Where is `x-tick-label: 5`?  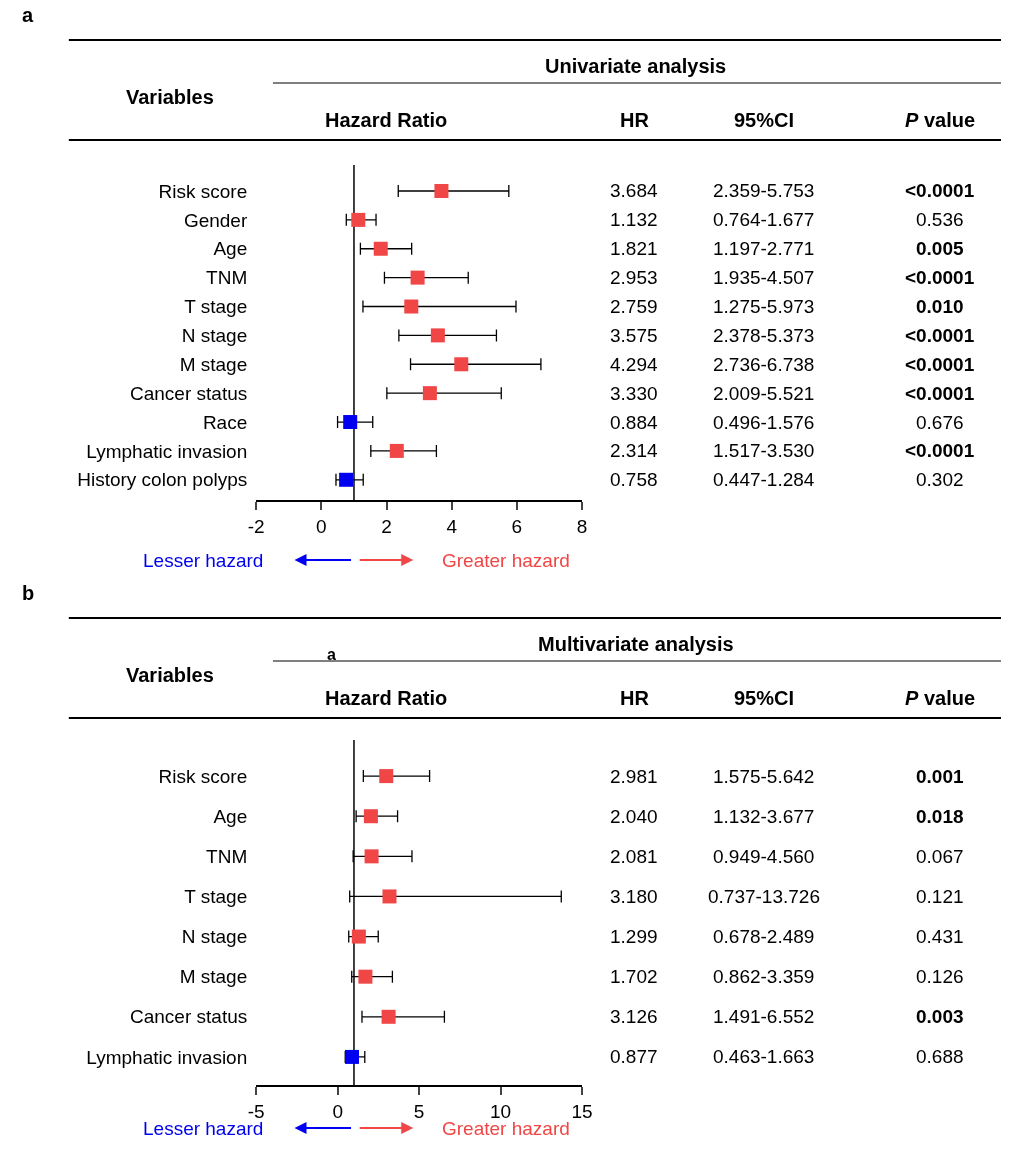
x-tick-label: 5 is located at coordinates (419, 1111).